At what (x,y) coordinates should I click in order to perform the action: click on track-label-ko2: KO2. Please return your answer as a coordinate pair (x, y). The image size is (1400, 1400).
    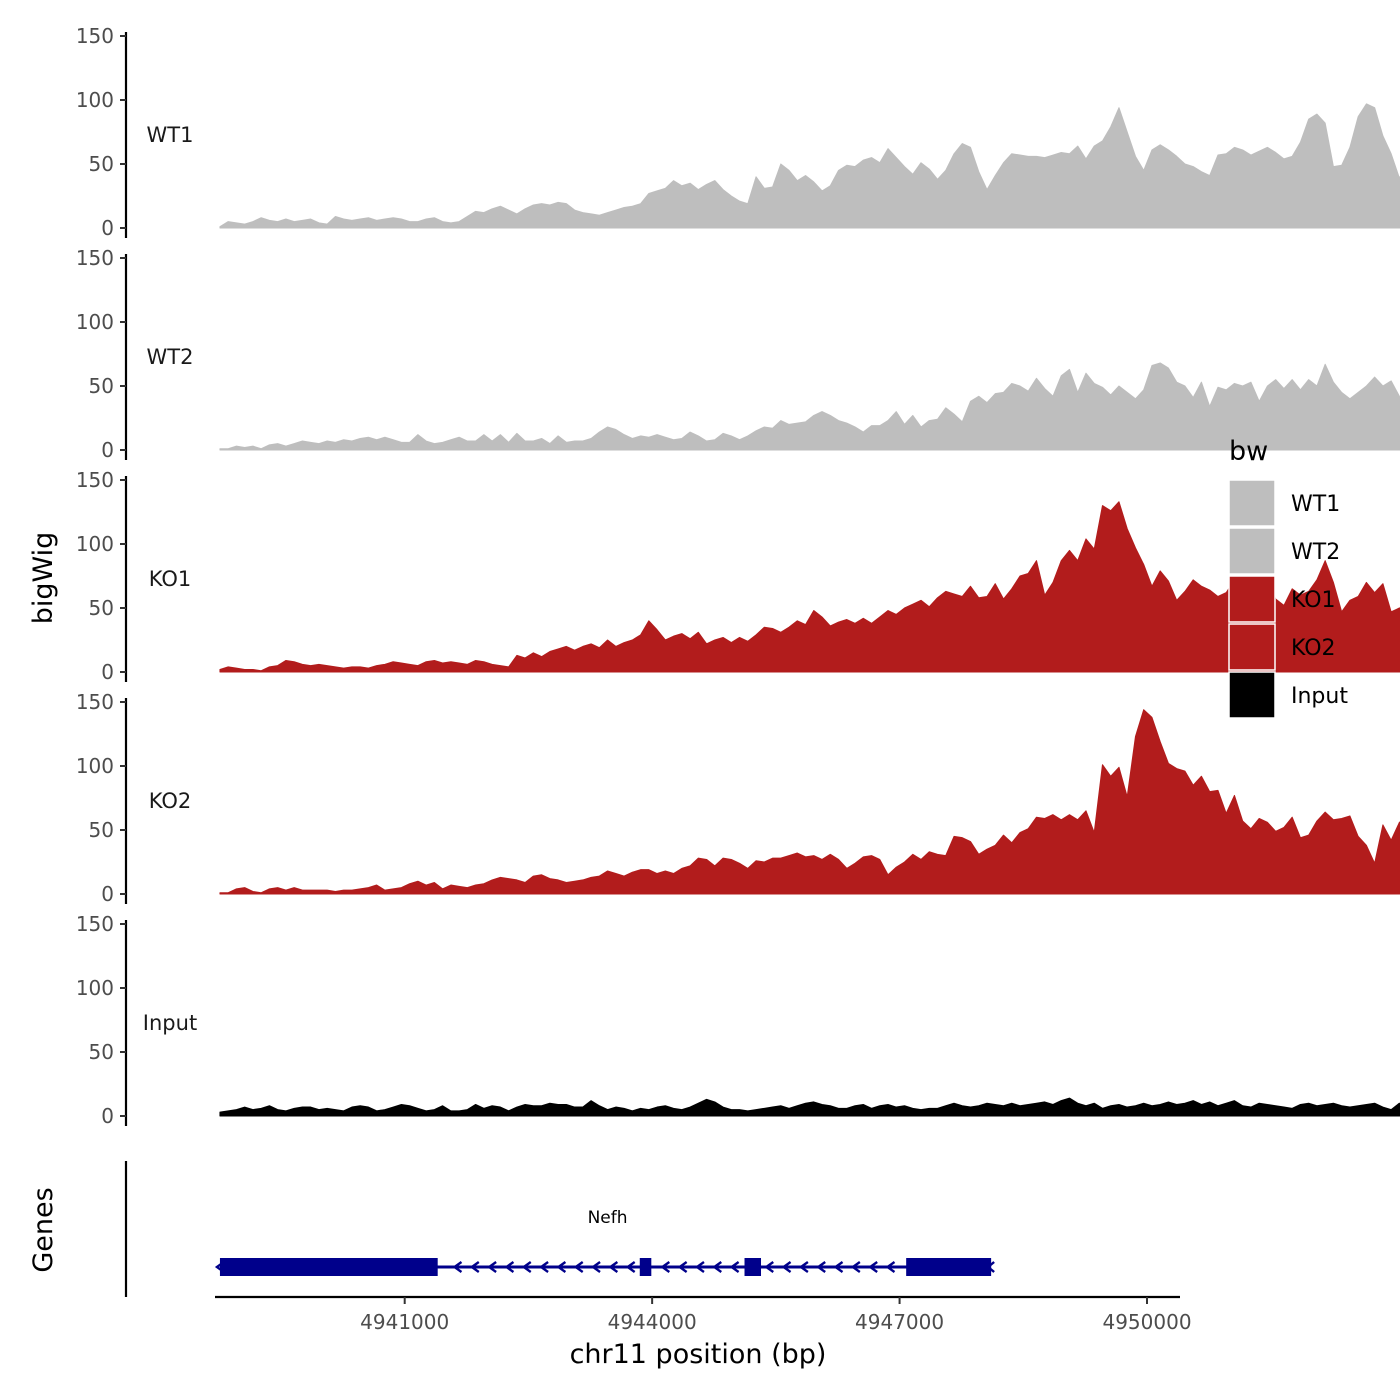
    Looking at the image, I should click on (170, 801).